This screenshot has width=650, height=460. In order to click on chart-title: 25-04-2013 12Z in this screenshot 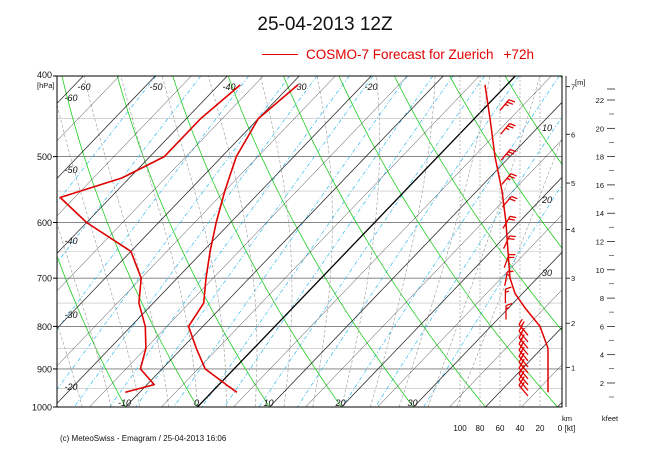, I will do `click(325, 24)`.